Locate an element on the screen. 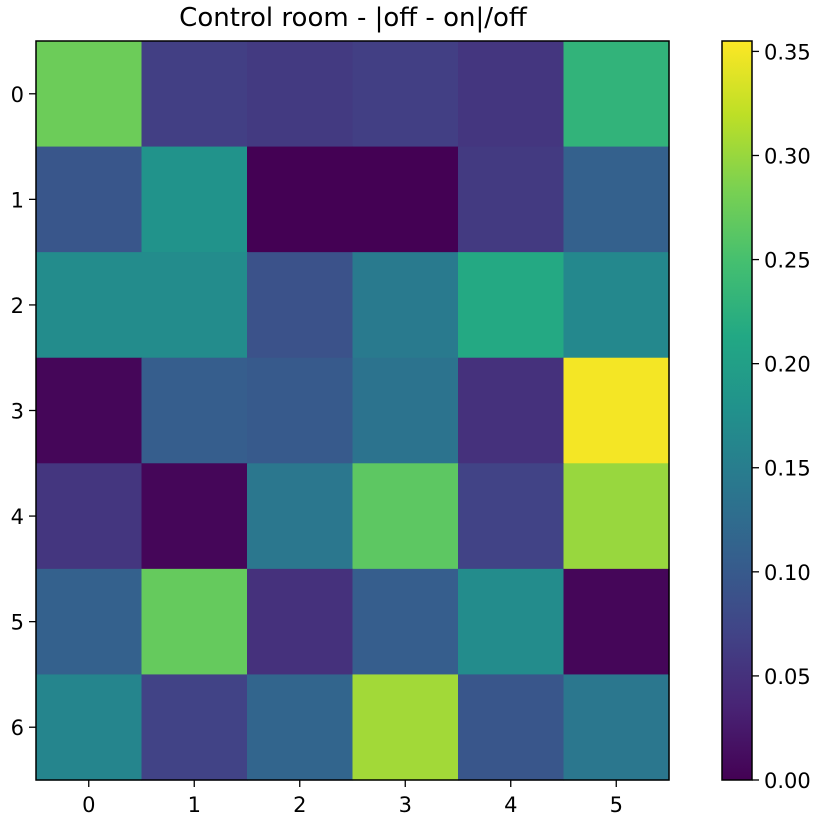  x-tick-label: 3 is located at coordinates (405, 805).